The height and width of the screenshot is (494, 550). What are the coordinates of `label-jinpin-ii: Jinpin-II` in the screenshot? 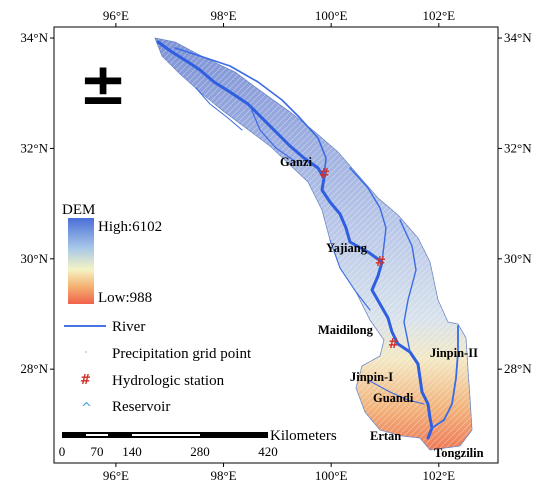 It's located at (454, 353).